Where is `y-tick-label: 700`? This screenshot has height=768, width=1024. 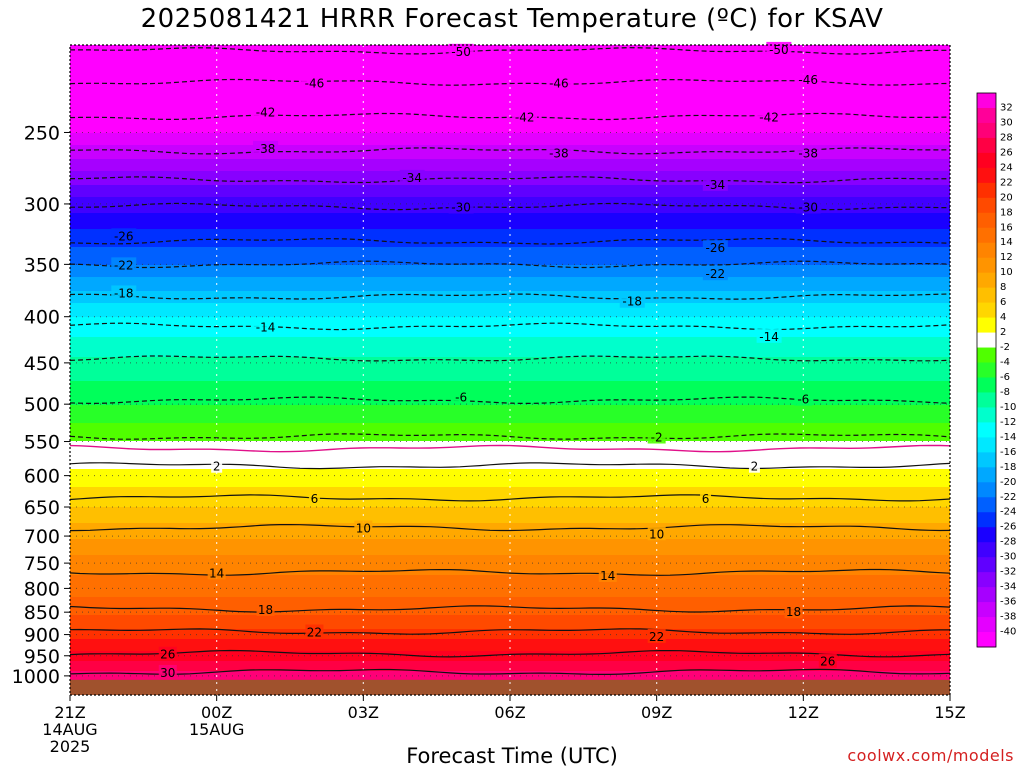 y-tick-label: 700 is located at coordinates (42, 537).